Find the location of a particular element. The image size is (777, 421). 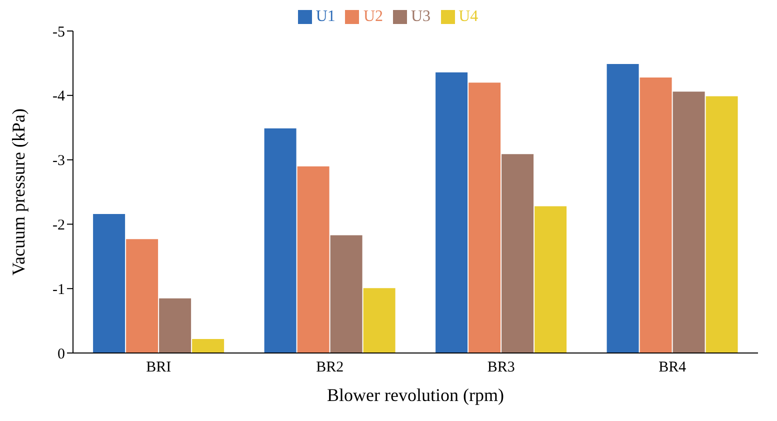

y-tick-label: -1 is located at coordinates (58, 290).